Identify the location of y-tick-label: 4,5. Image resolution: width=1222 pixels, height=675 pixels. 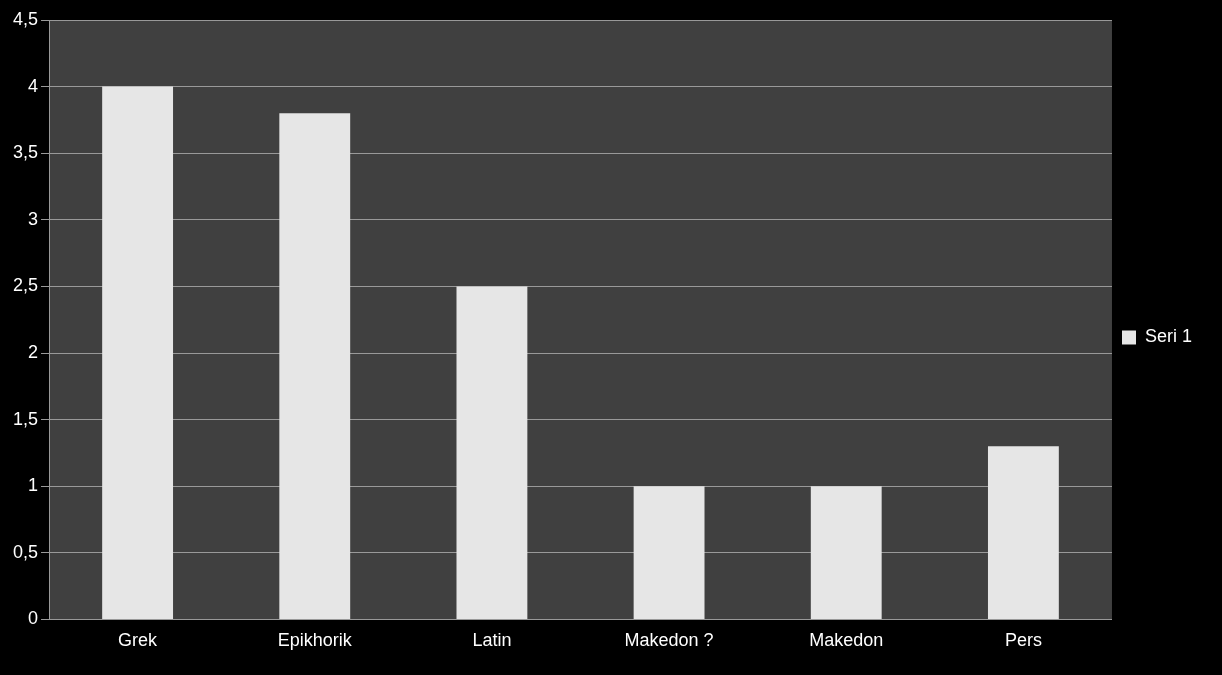
(25, 18).